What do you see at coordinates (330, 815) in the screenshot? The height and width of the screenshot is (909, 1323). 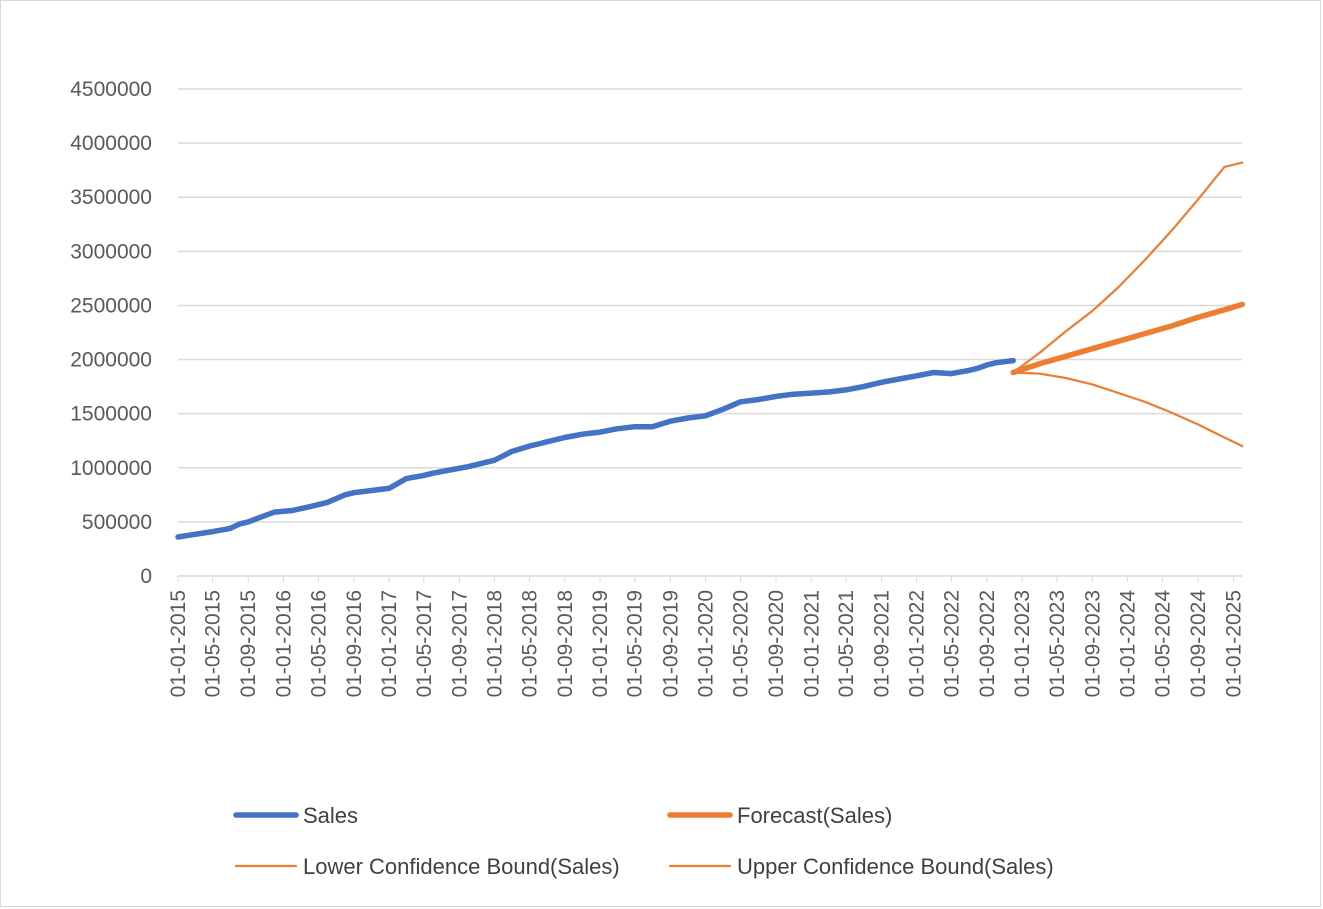 I see `legend-label-sales: Sales` at bounding box center [330, 815].